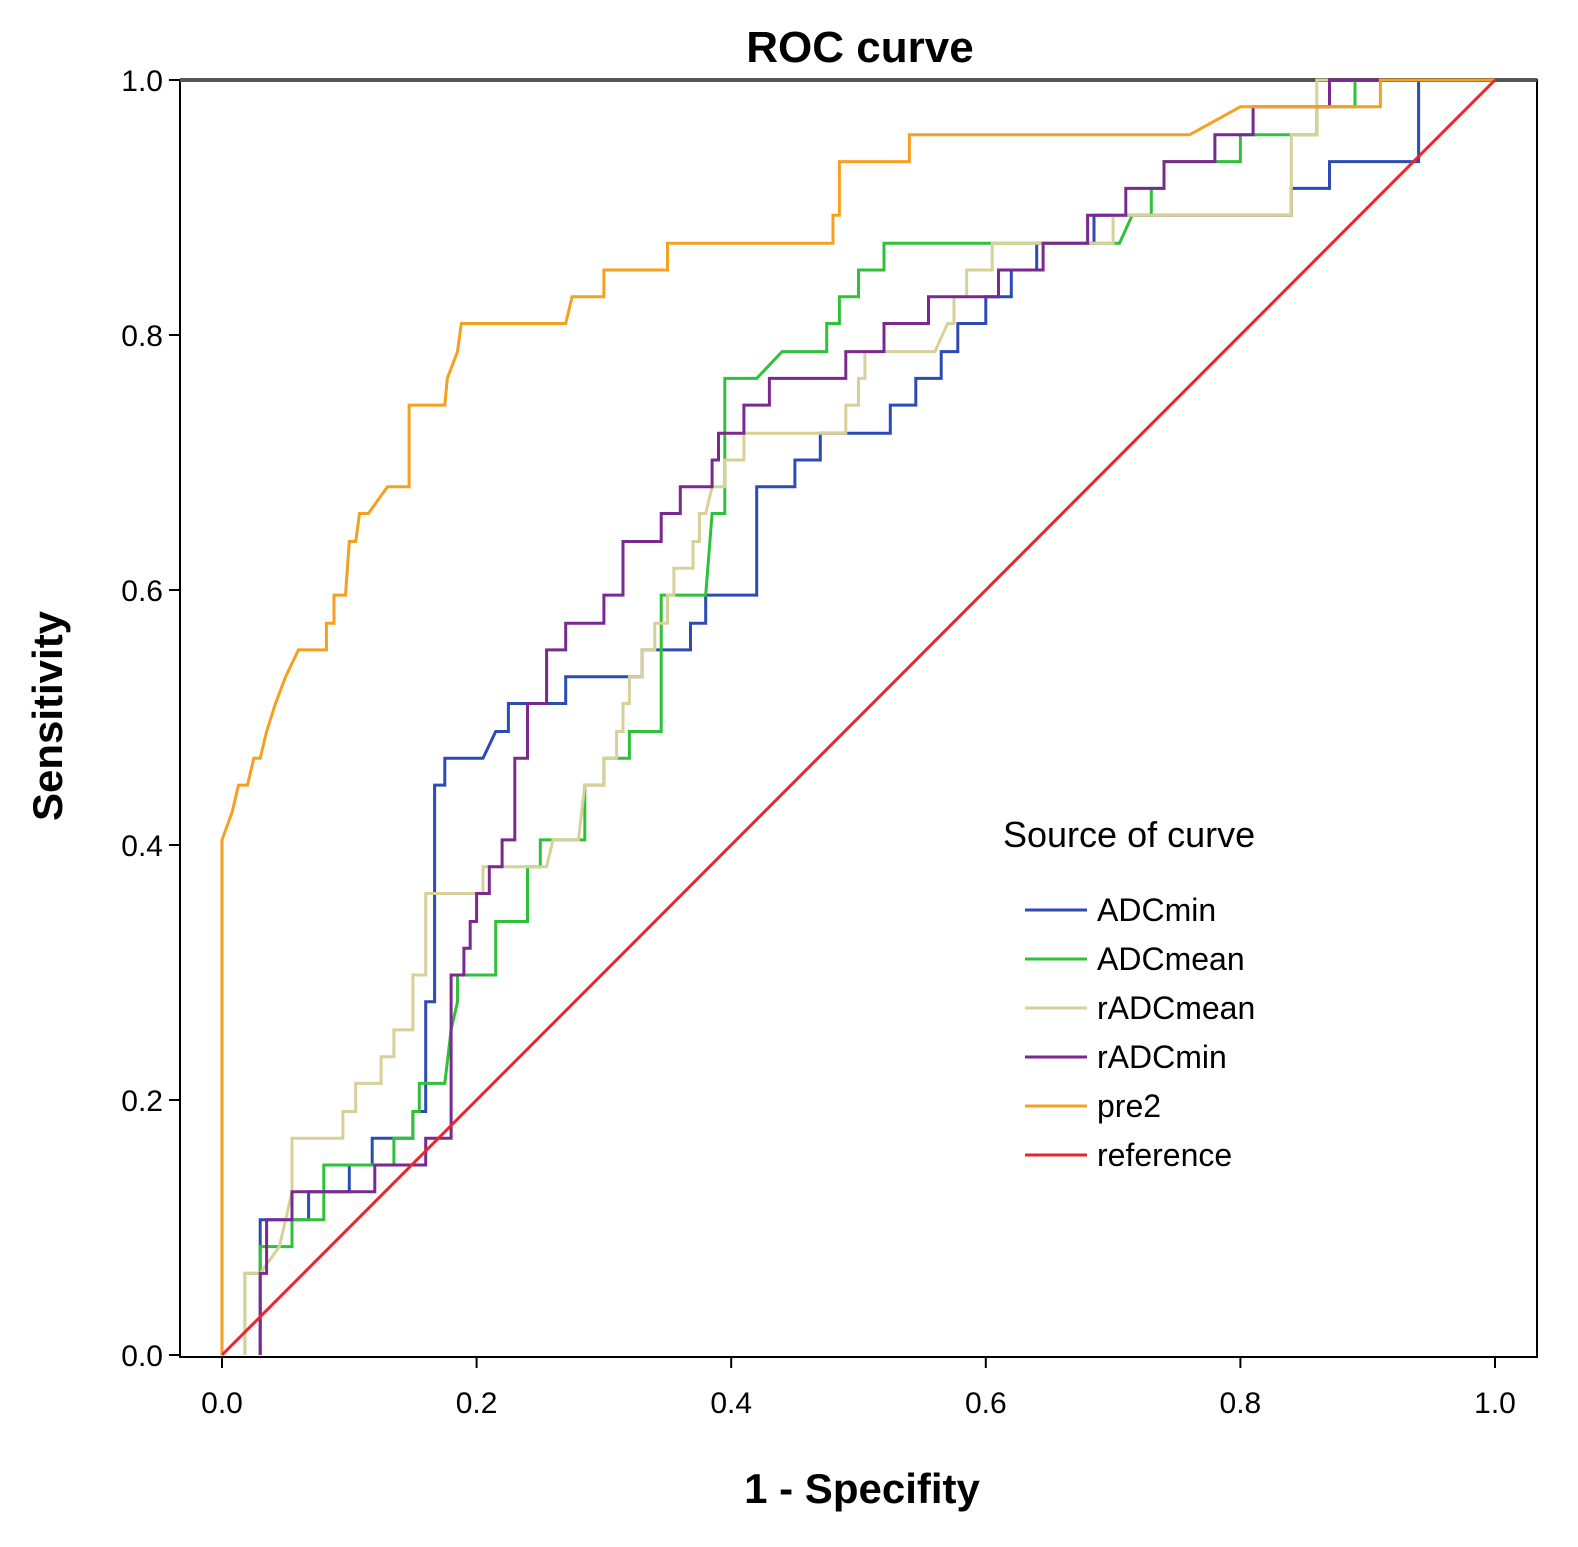 Image resolution: width=1578 pixels, height=1547 pixels. I want to click on legend-item-adcmean: ADCmean, so click(1135, 959).